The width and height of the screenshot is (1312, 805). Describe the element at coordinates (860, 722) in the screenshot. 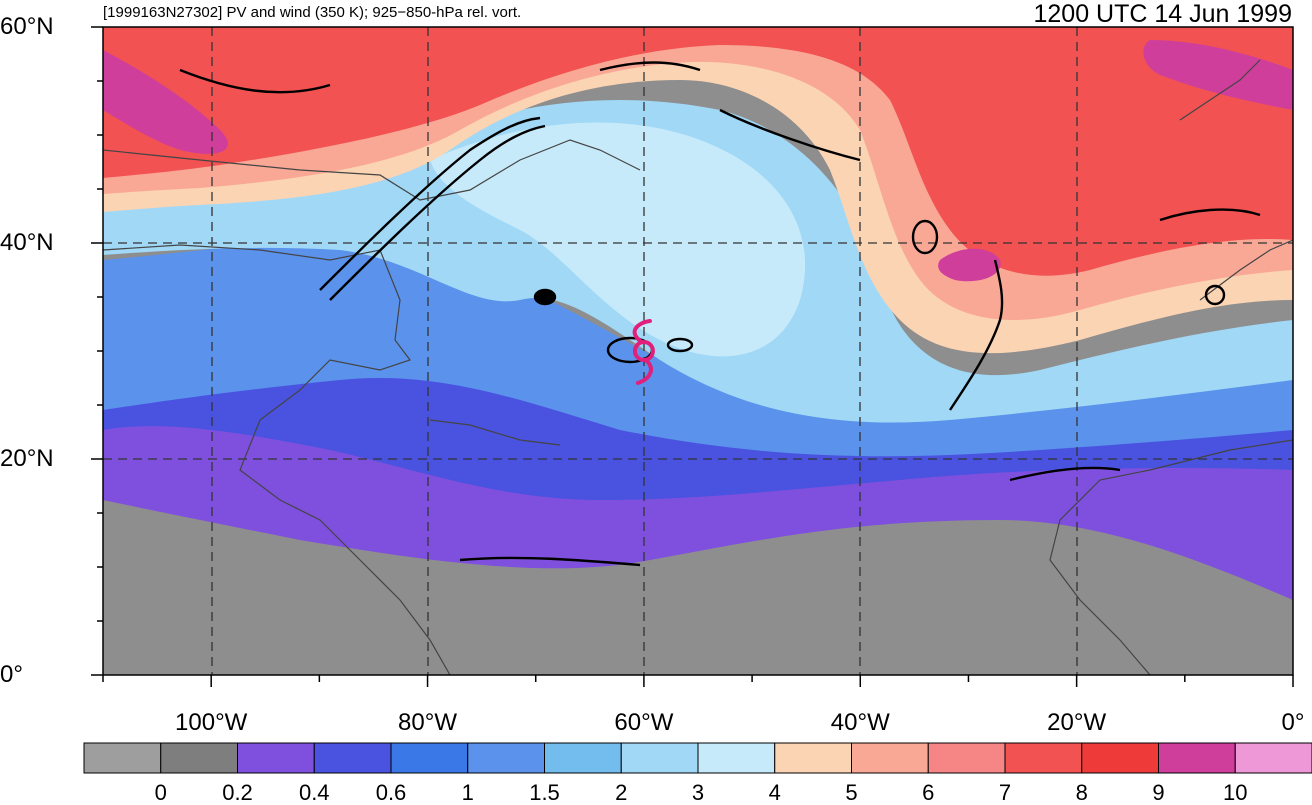

I see `longitude-label: 40°W` at that location.